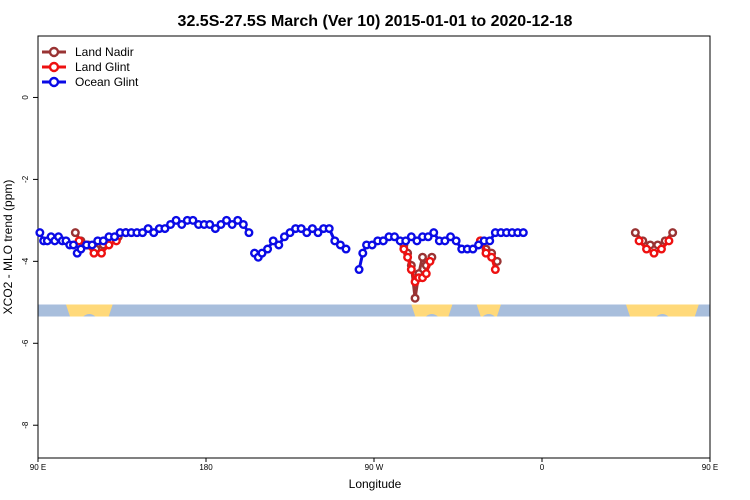 Image resolution: width=750 pixels, height=500 pixels. What do you see at coordinates (25, 179) in the screenshot?
I see `y-tick-label-1: -2` at bounding box center [25, 179].